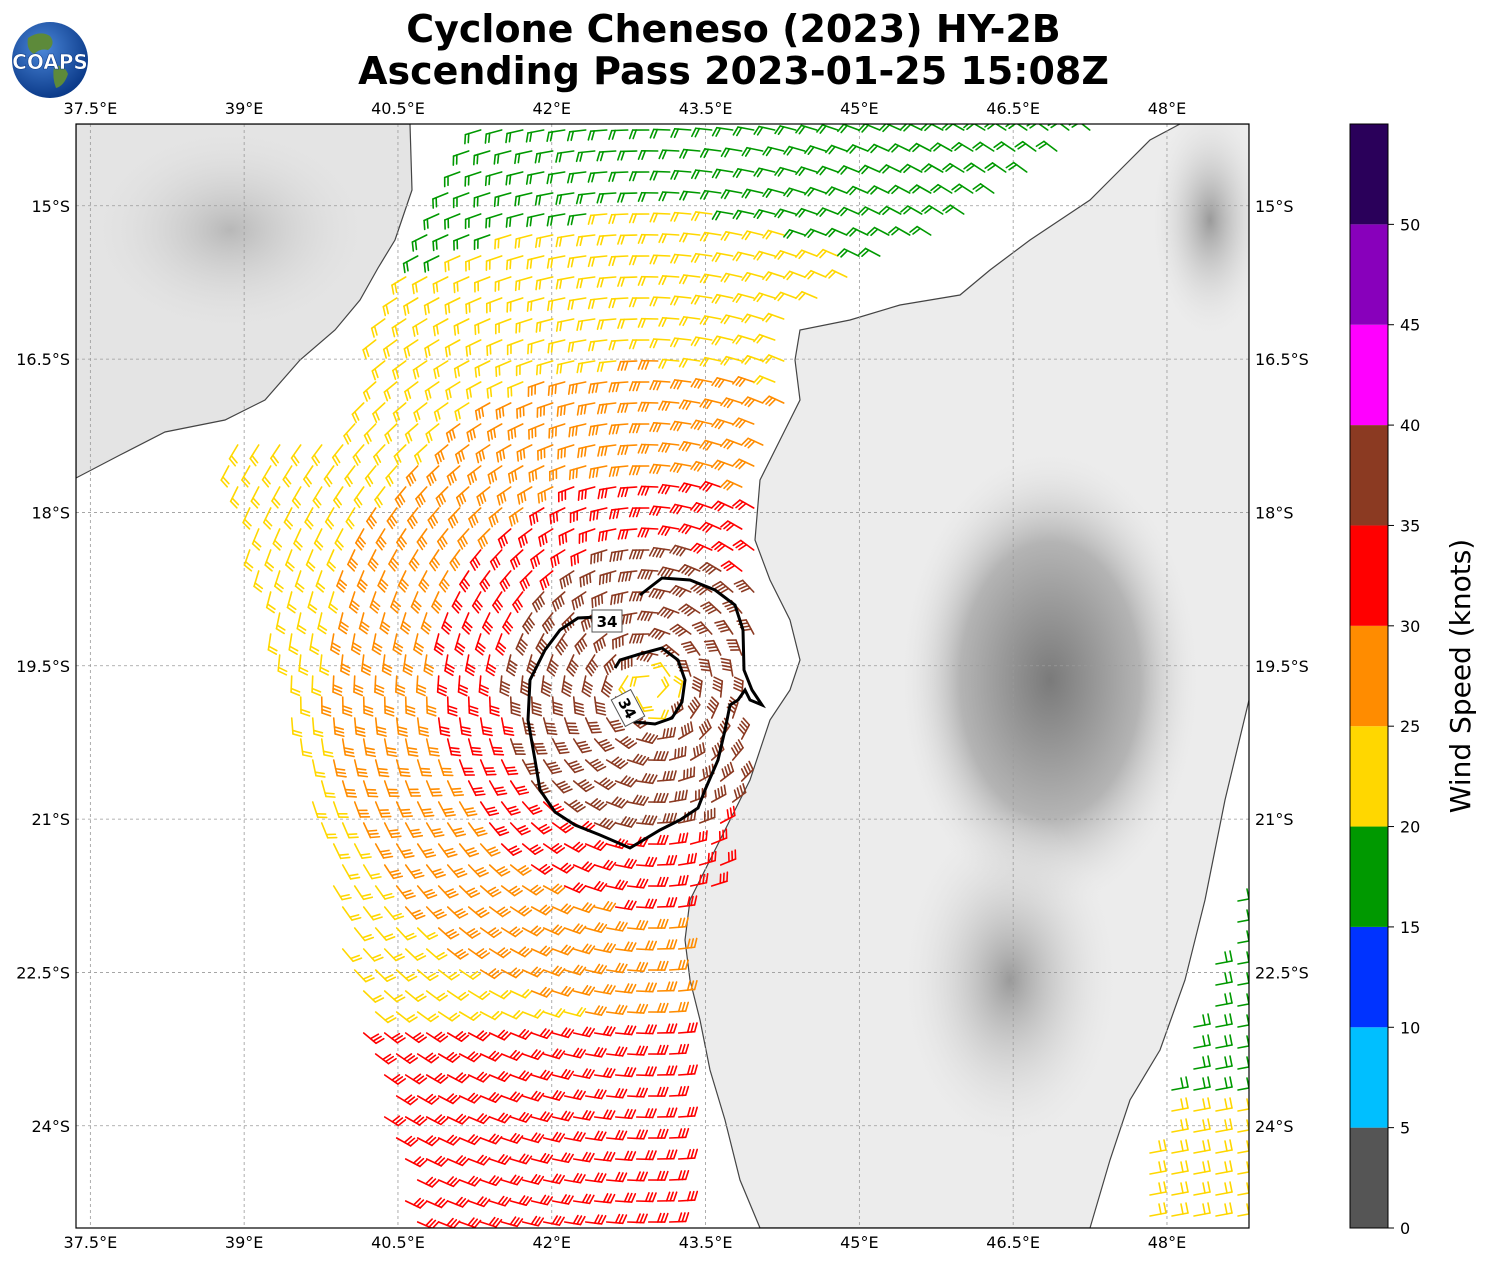 The width and height of the screenshot is (1487, 1264). What do you see at coordinates (1410, 224) in the screenshot?
I see `colorbar-tick-label: 50` at bounding box center [1410, 224].